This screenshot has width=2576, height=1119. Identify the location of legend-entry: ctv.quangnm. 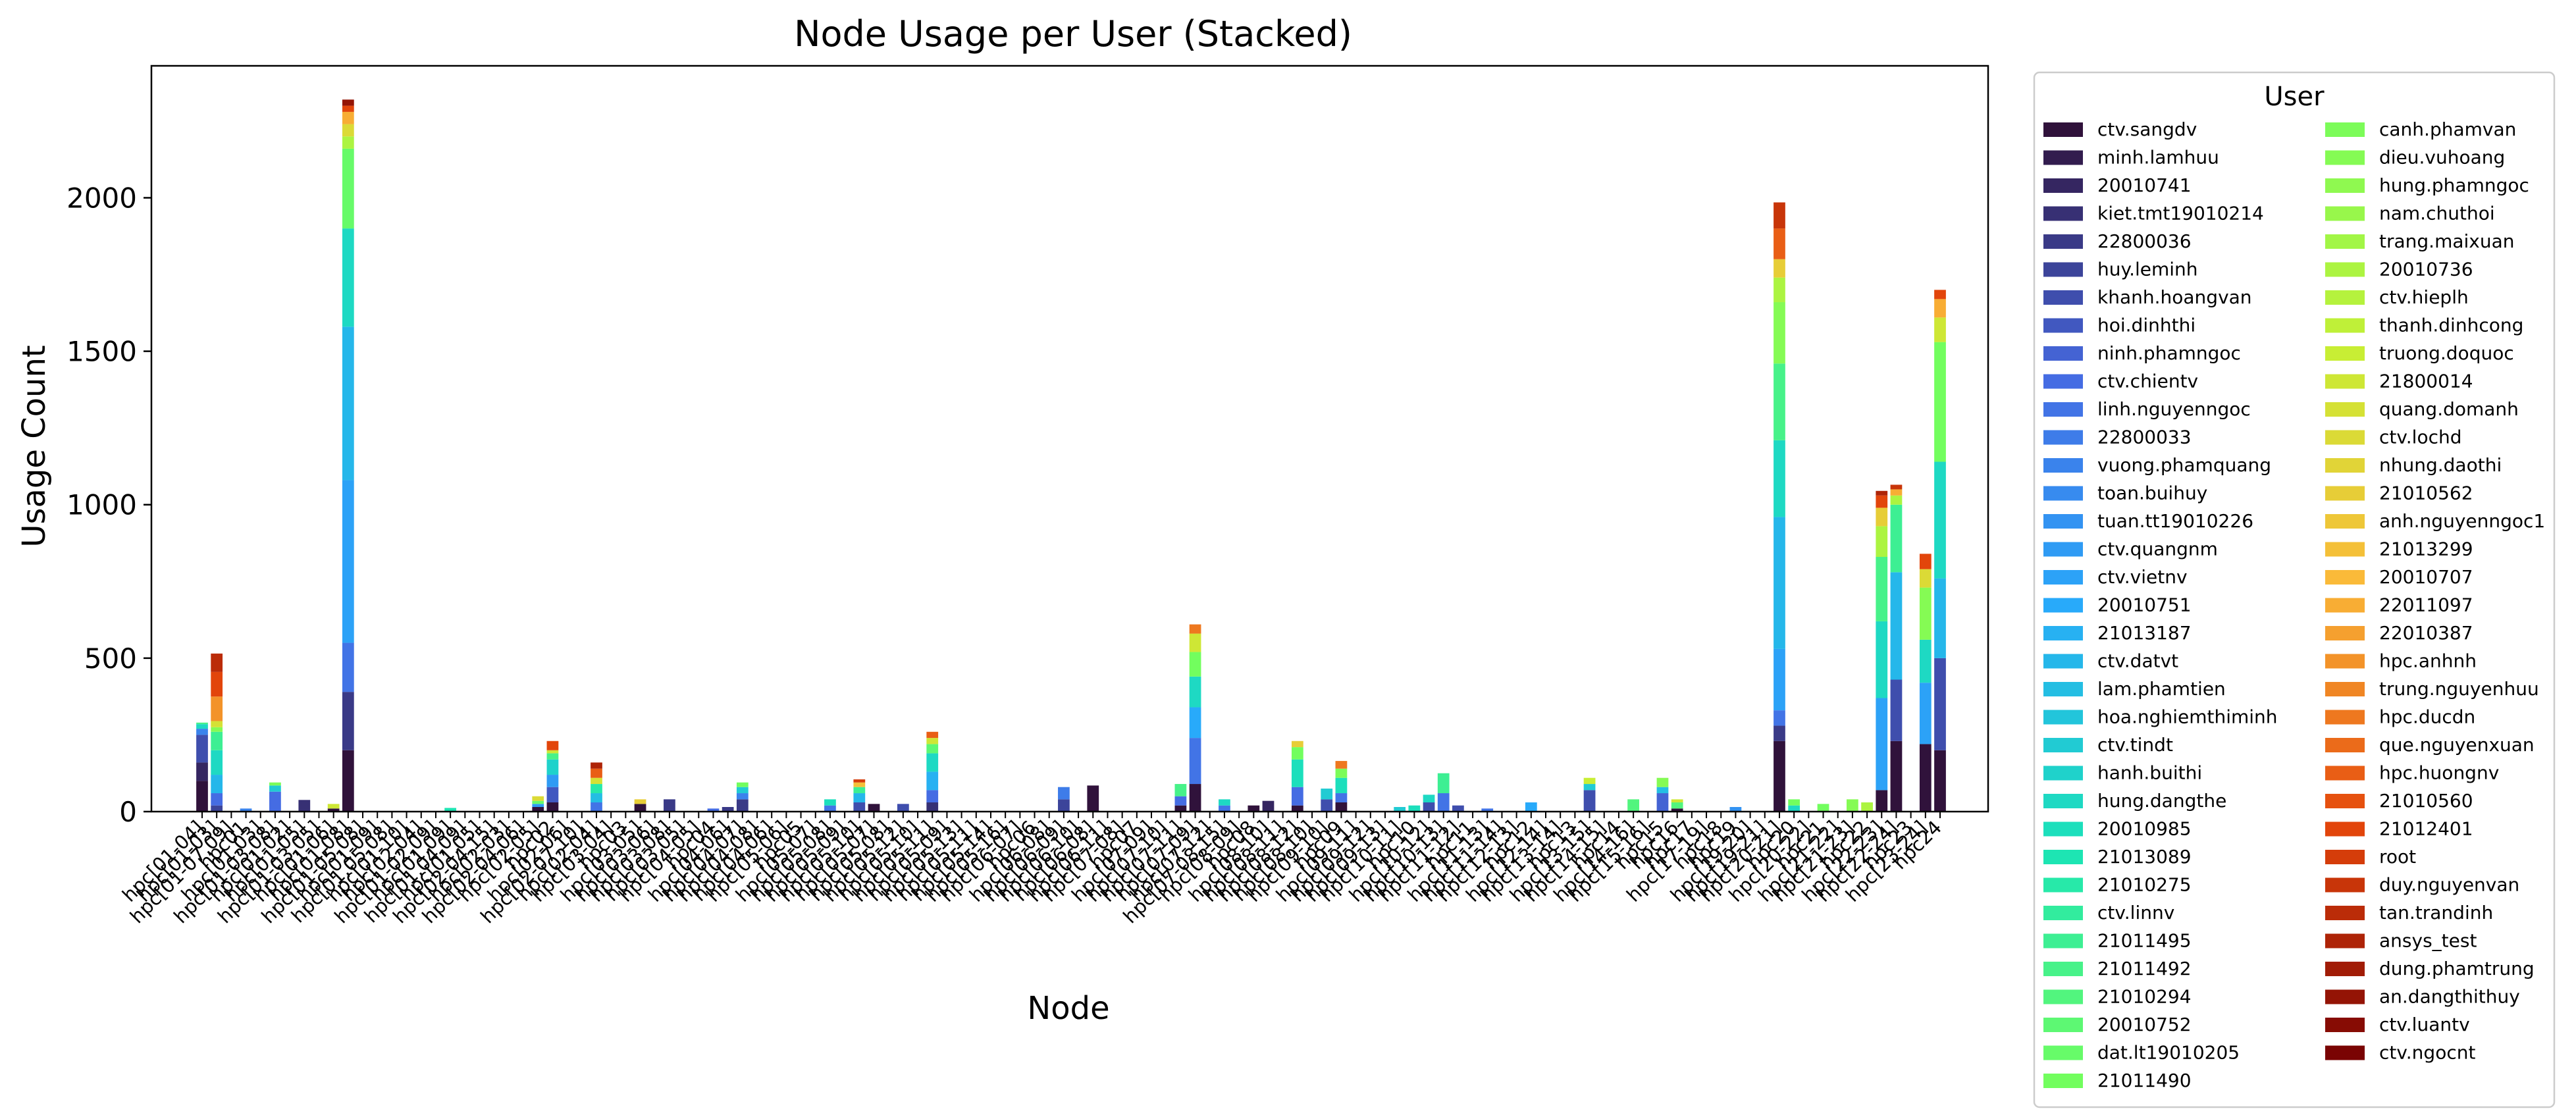
(2157, 549).